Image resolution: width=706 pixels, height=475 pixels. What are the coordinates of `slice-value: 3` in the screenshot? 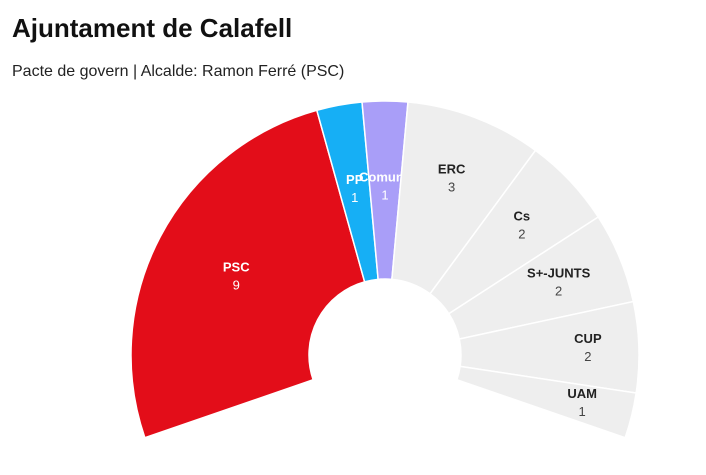 It's located at (451, 187).